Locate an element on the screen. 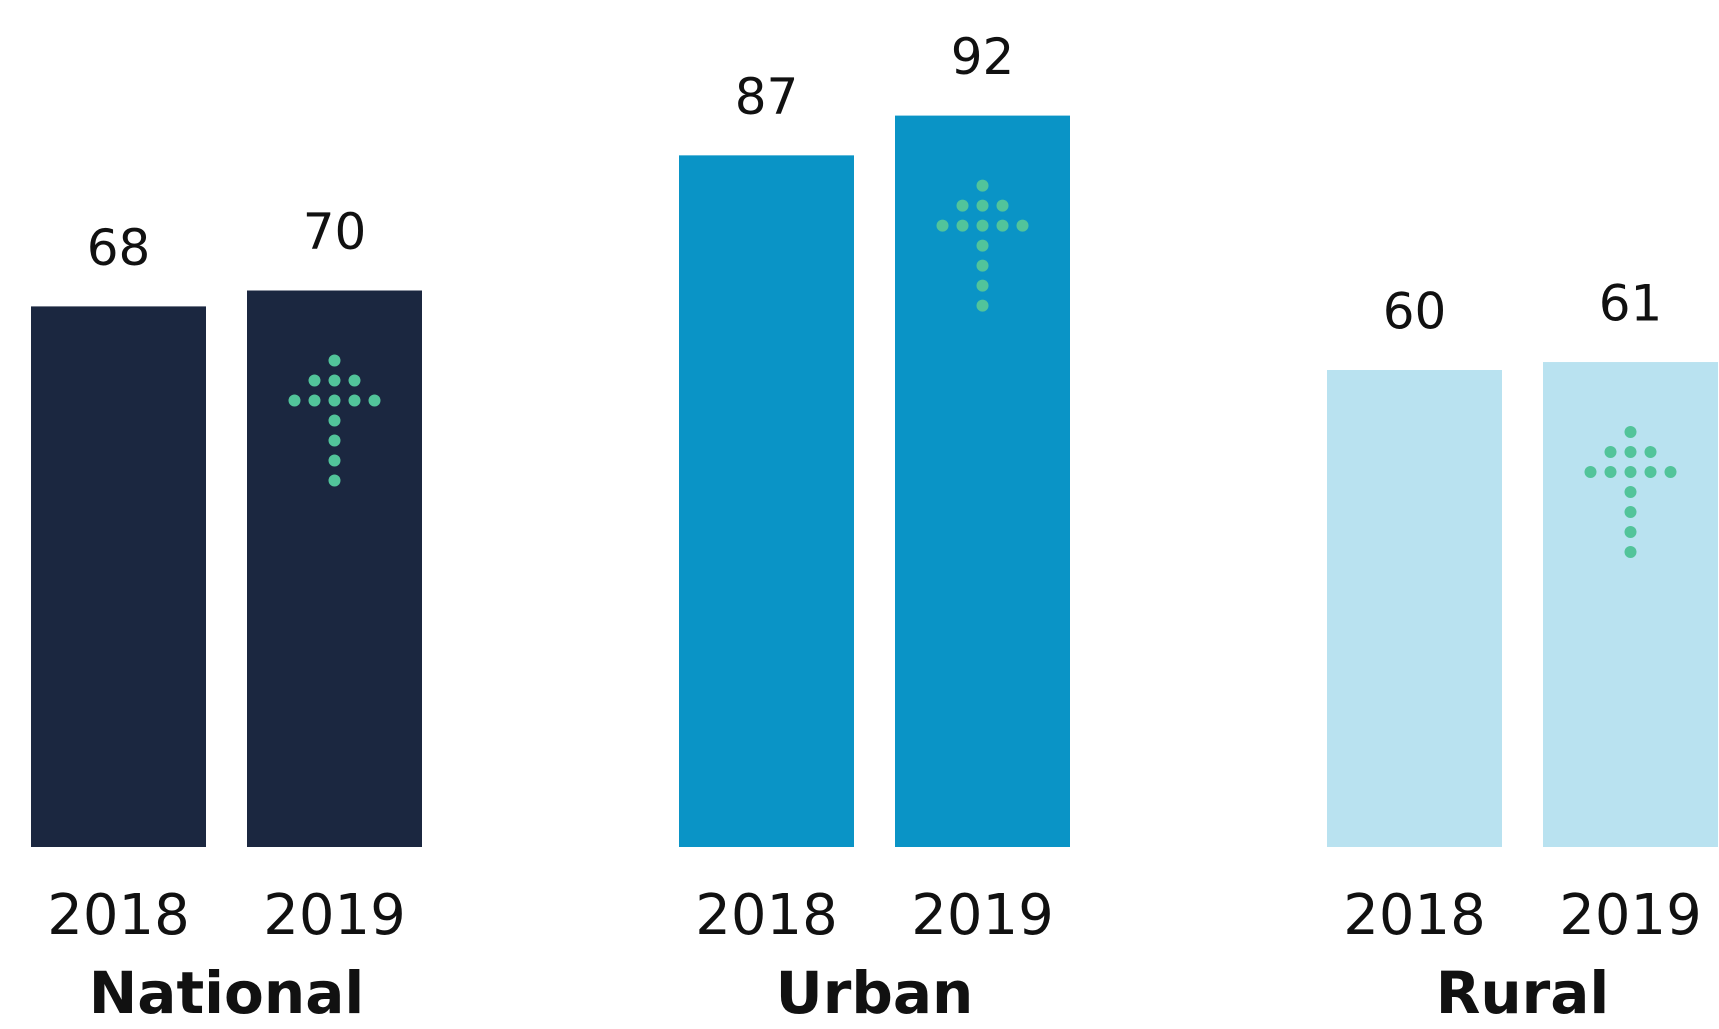 The image size is (1719, 1029). value-label: 92 is located at coordinates (983, 57).